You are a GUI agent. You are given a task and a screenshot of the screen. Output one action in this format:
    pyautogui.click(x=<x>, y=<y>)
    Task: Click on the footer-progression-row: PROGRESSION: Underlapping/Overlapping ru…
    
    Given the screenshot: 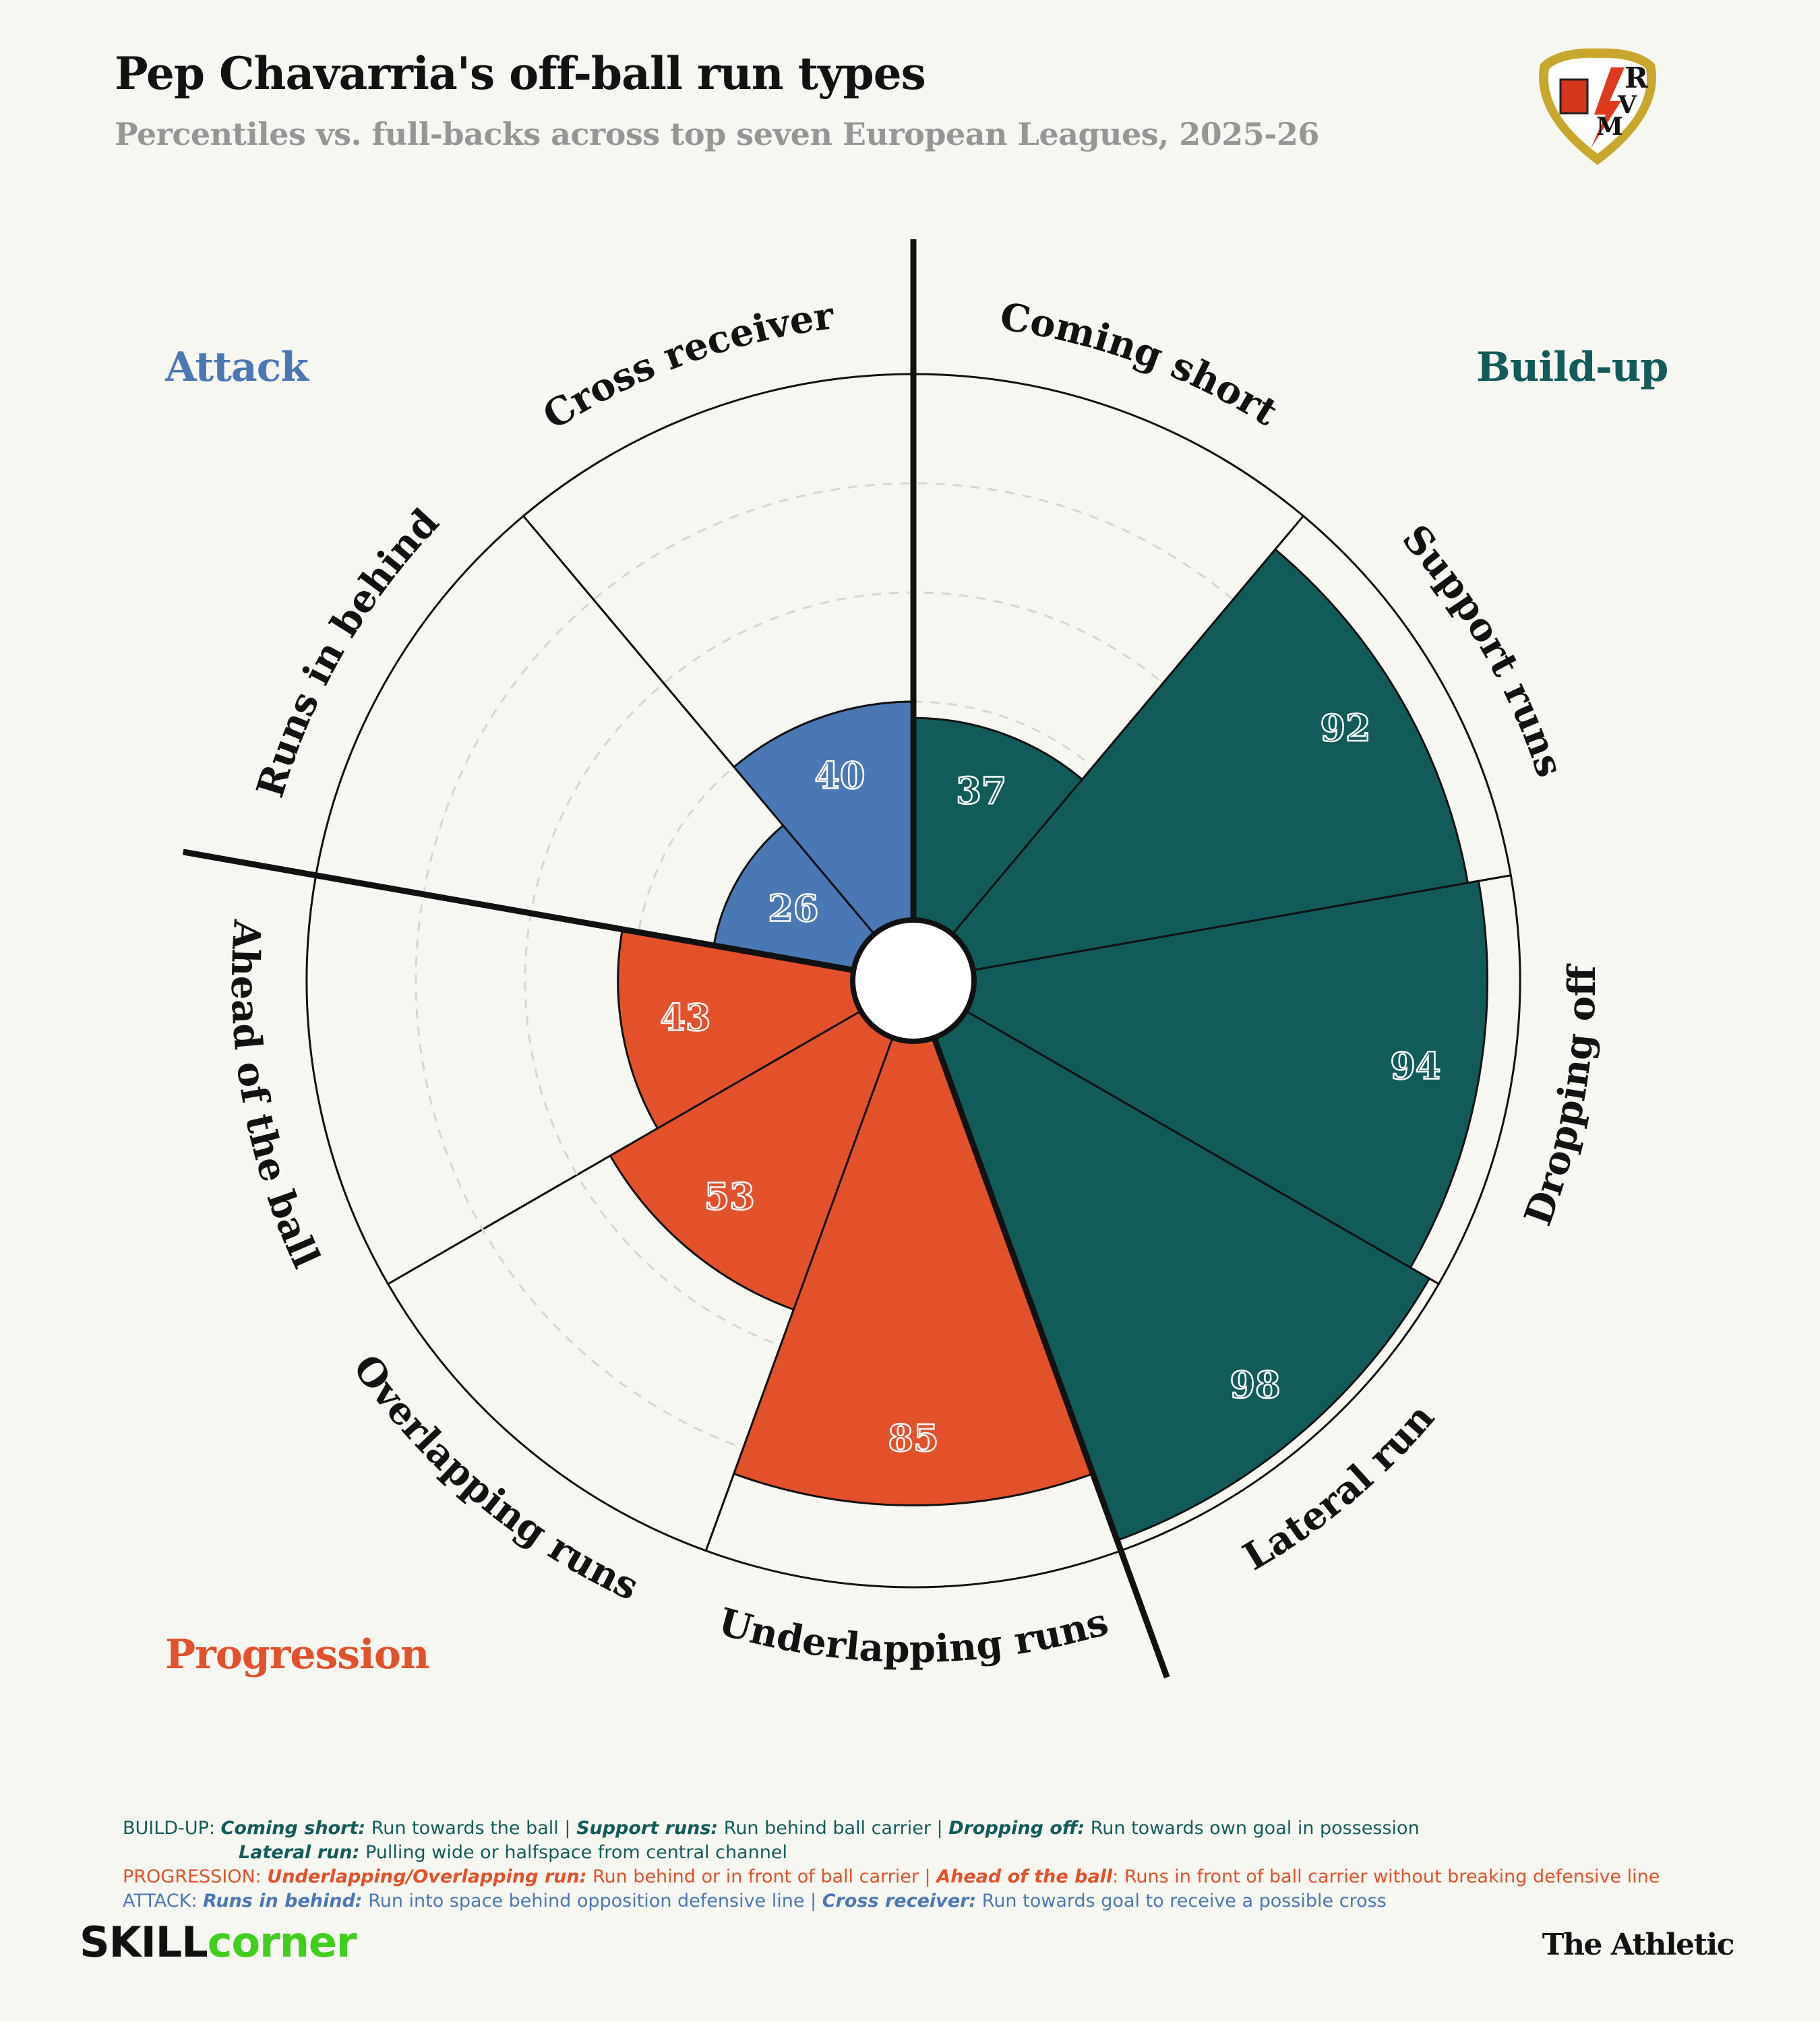 What is the action you would take?
    pyautogui.click(x=891, y=1876)
    